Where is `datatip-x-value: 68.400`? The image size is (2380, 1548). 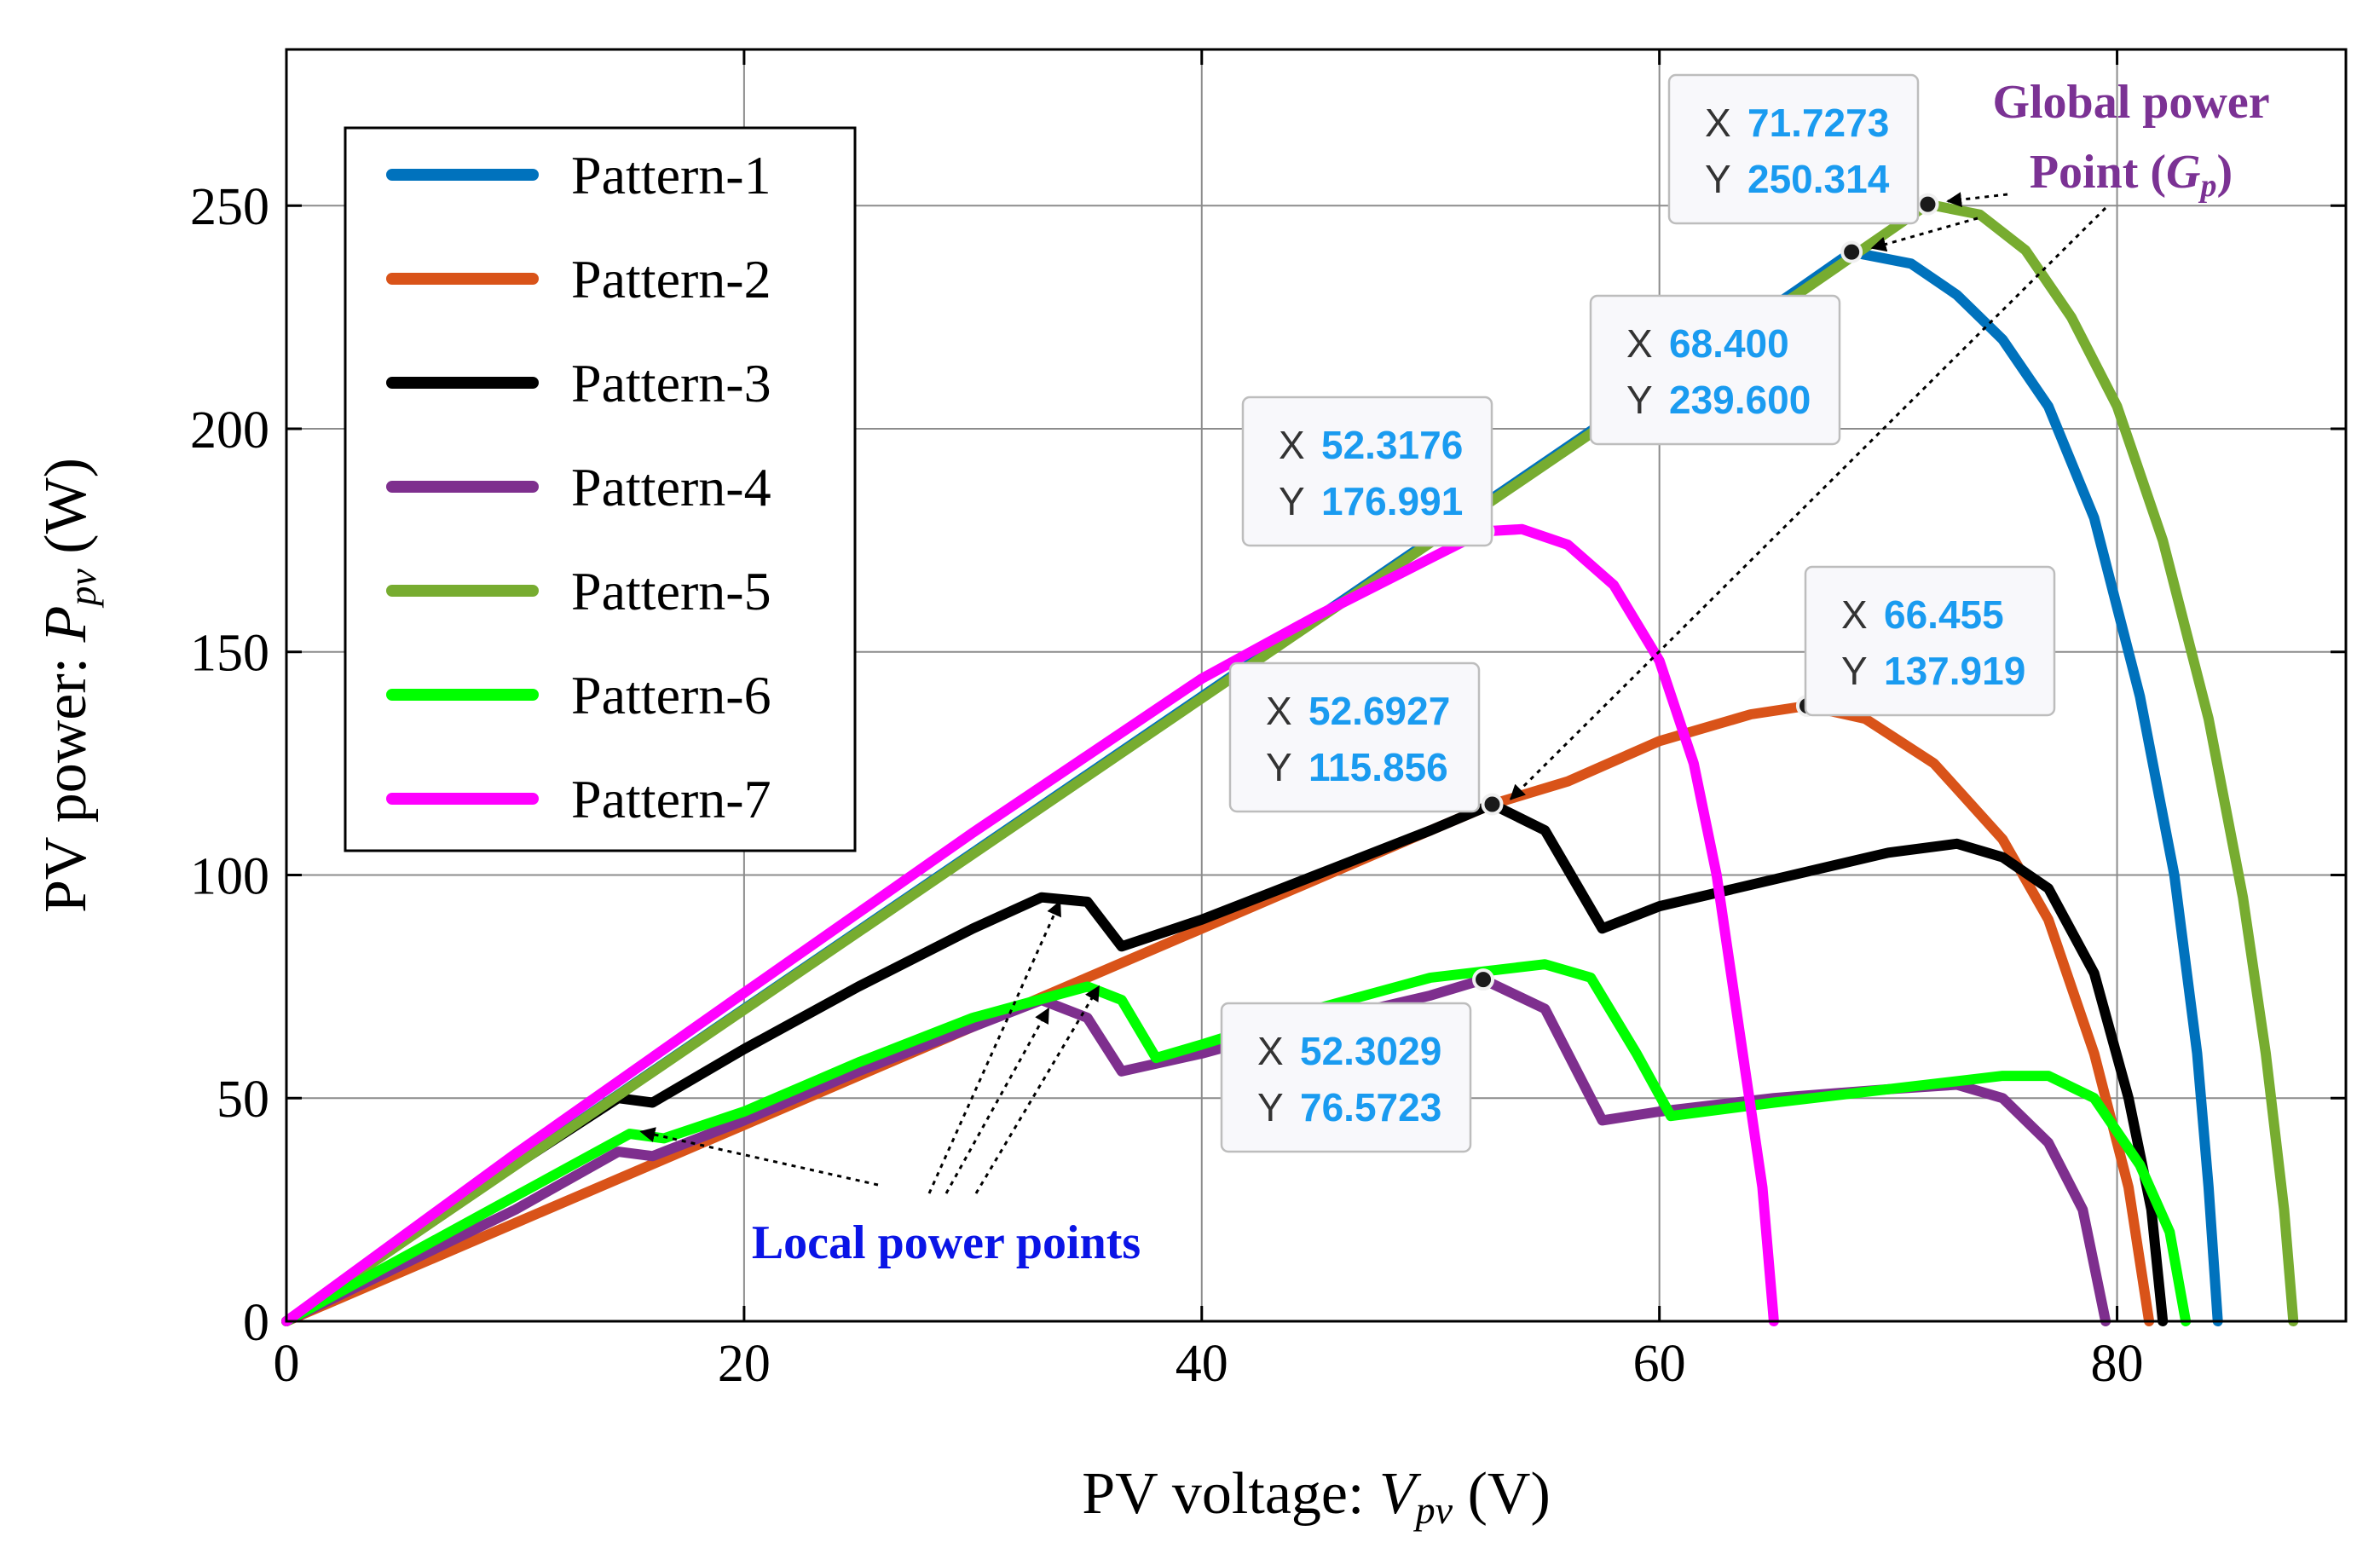 datatip-x-value: 68.400 is located at coordinates (1729, 343).